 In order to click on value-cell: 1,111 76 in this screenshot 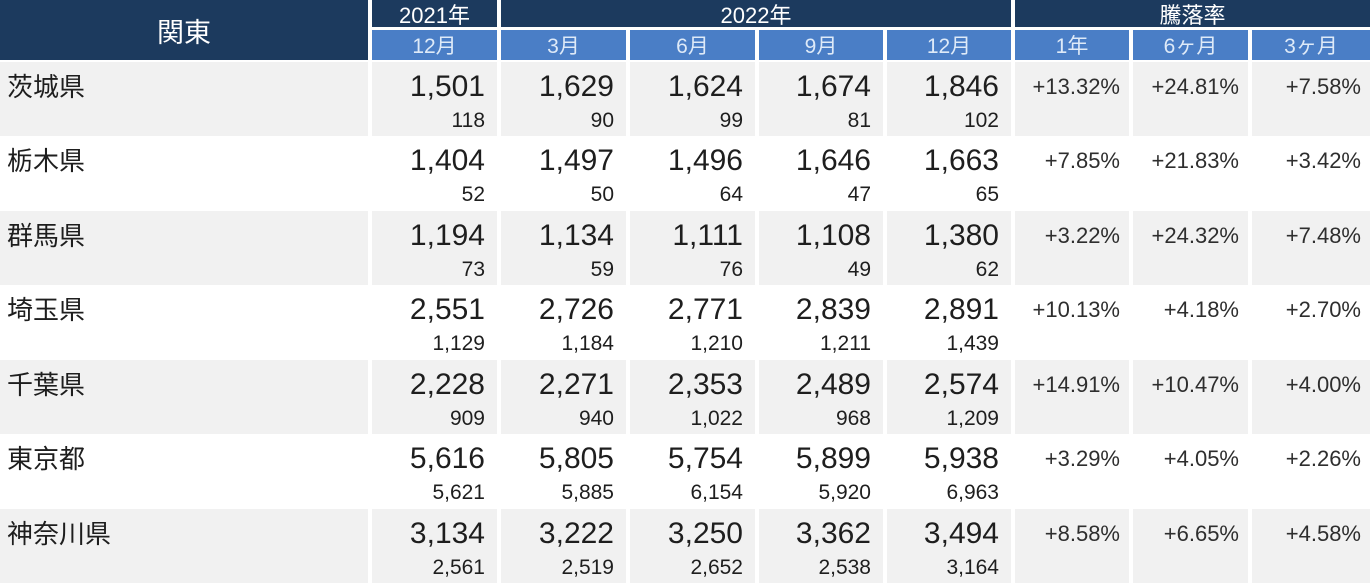, I will do `click(694, 248)`.